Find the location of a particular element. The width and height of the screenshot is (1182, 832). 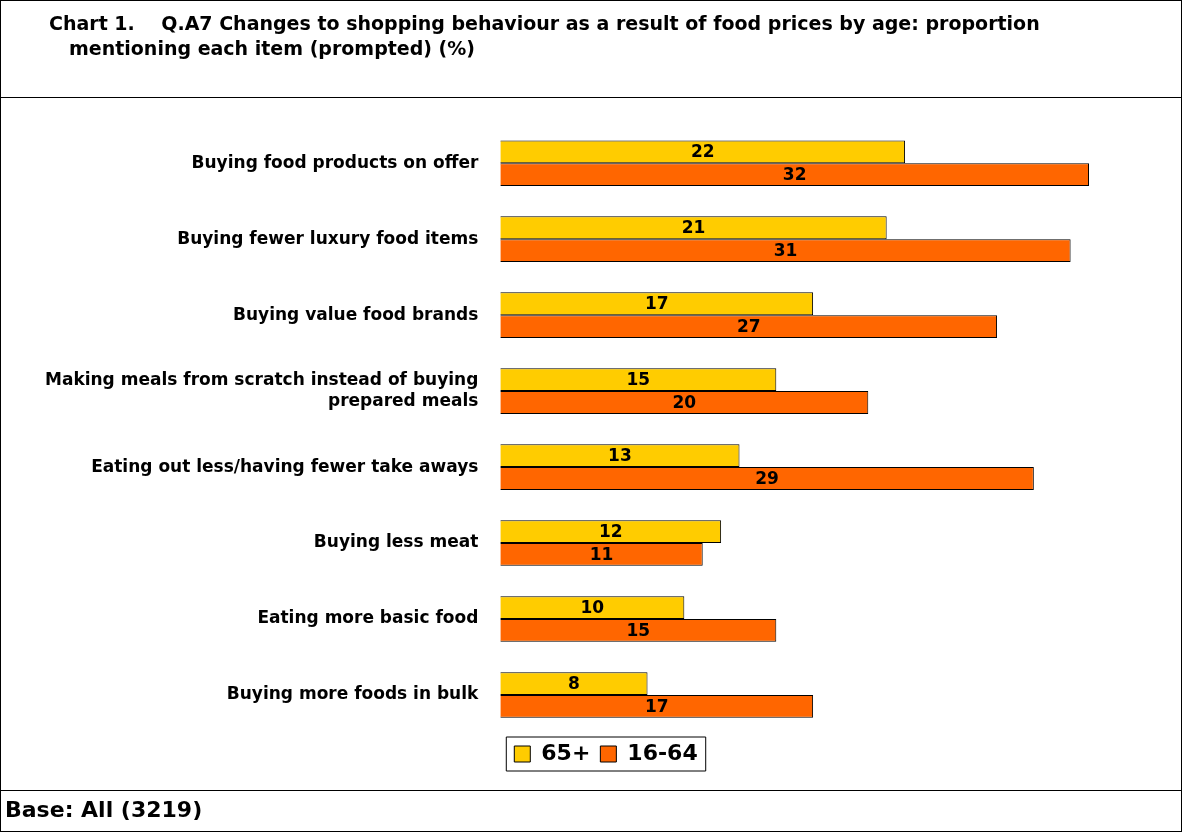

data-label: 12 is located at coordinates (610, 531).